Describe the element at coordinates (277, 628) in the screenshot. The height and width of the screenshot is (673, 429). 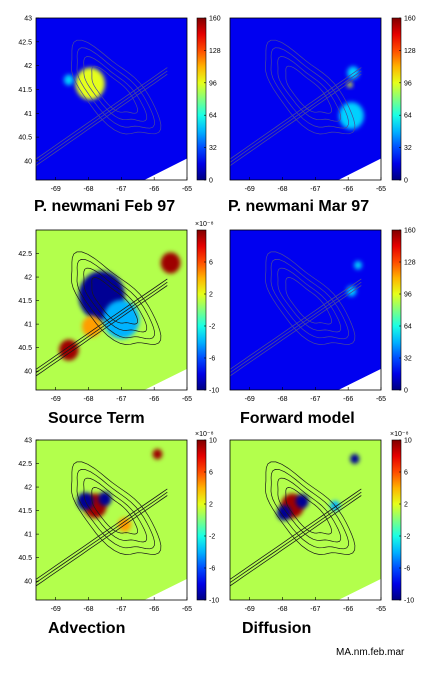
I see `panel-caption: Diffusion` at that location.